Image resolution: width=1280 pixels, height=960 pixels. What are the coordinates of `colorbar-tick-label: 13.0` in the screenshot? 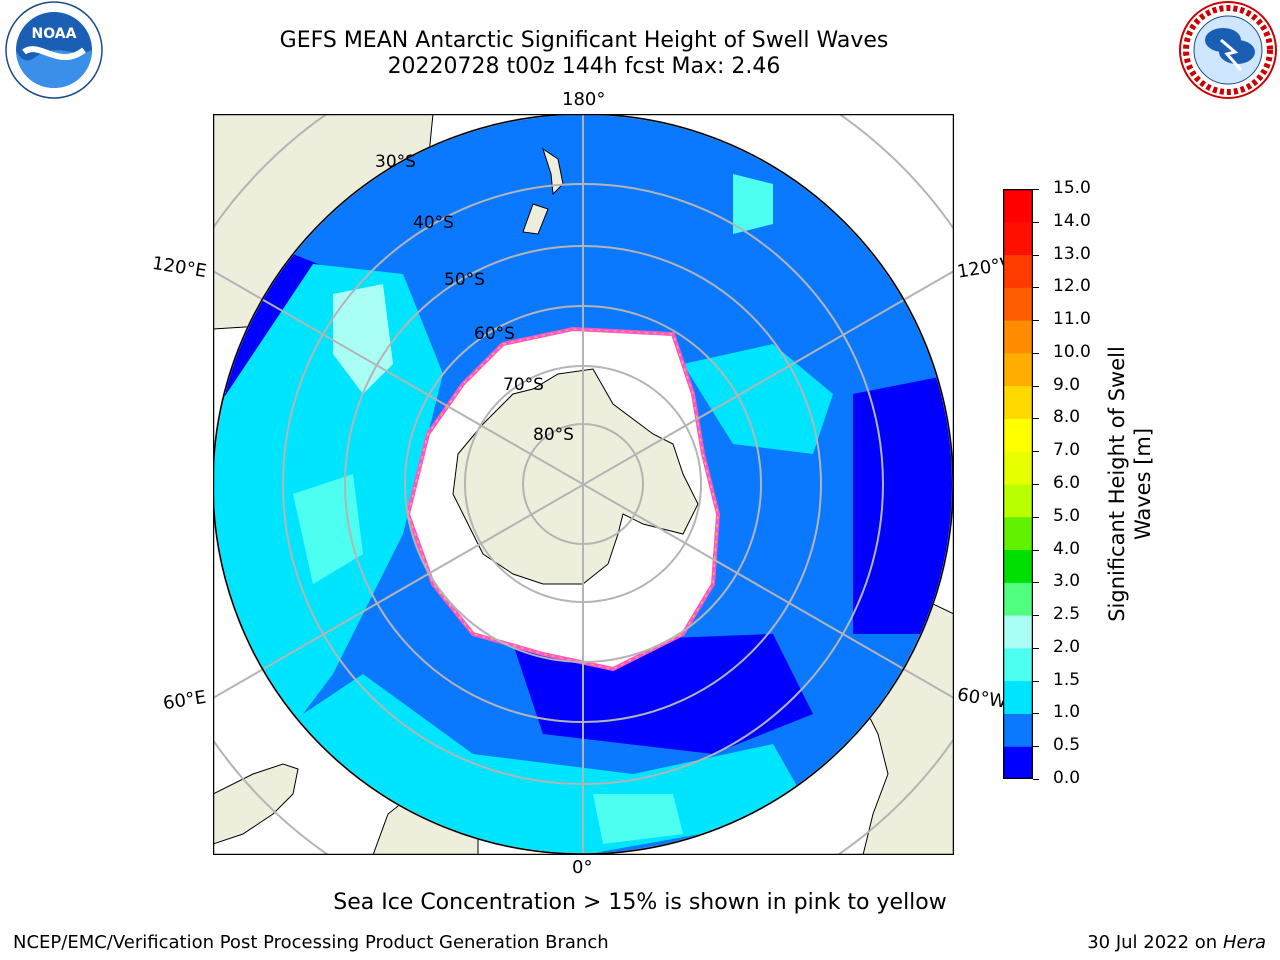 It's located at (1072, 253).